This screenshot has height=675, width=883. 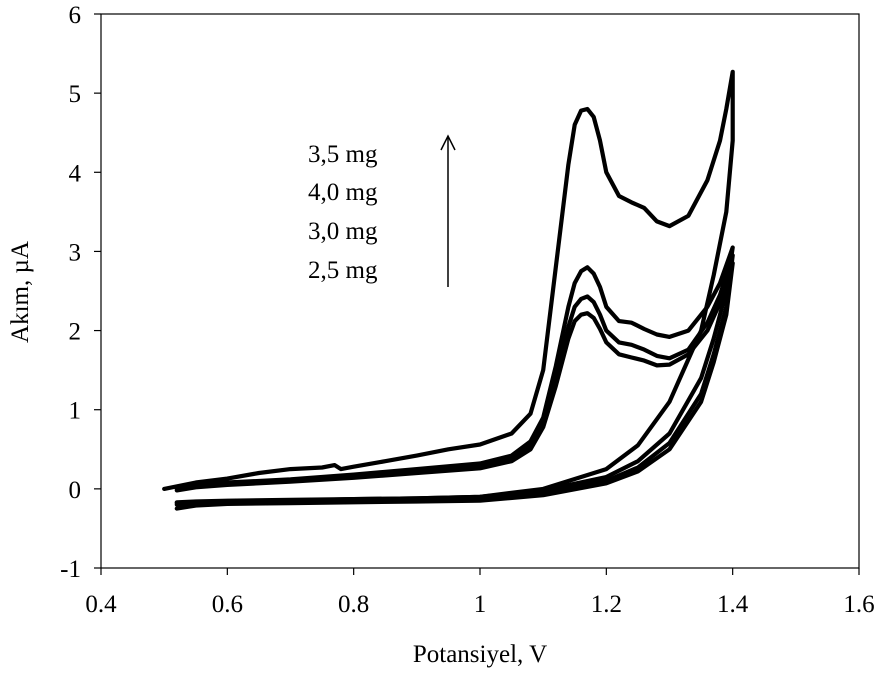 What do you see at coordinates (80, 292) in the screenshot?
I see `y-axis-ticks: -1 0 1 2 3 4 5 6` at bounding box center [80, 292].